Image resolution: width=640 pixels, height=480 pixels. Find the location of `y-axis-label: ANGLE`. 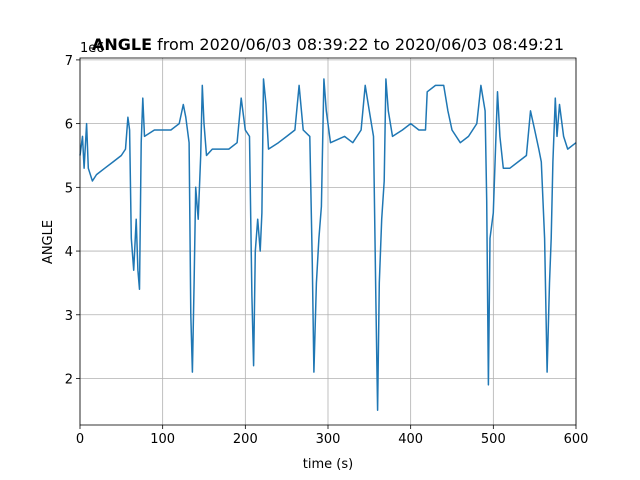

y-axis-label: ANGLE is located at coordinates (48, 242).